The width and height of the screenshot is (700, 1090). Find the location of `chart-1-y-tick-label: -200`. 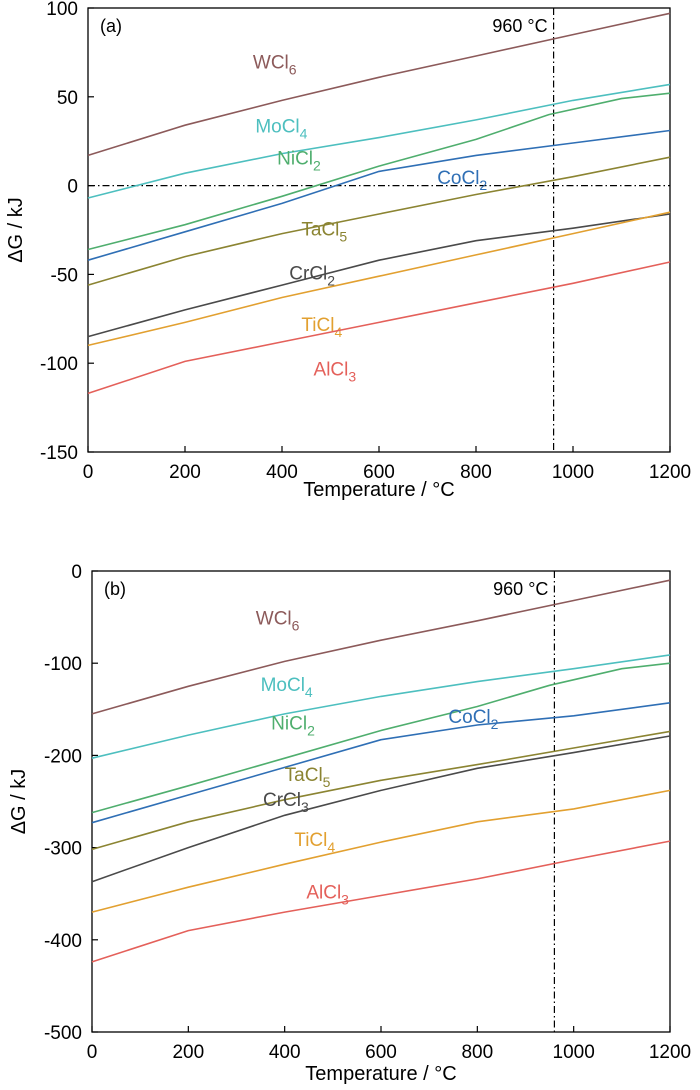

chart-1-y-tick-label: -200 is located at coordinates (63, 756).